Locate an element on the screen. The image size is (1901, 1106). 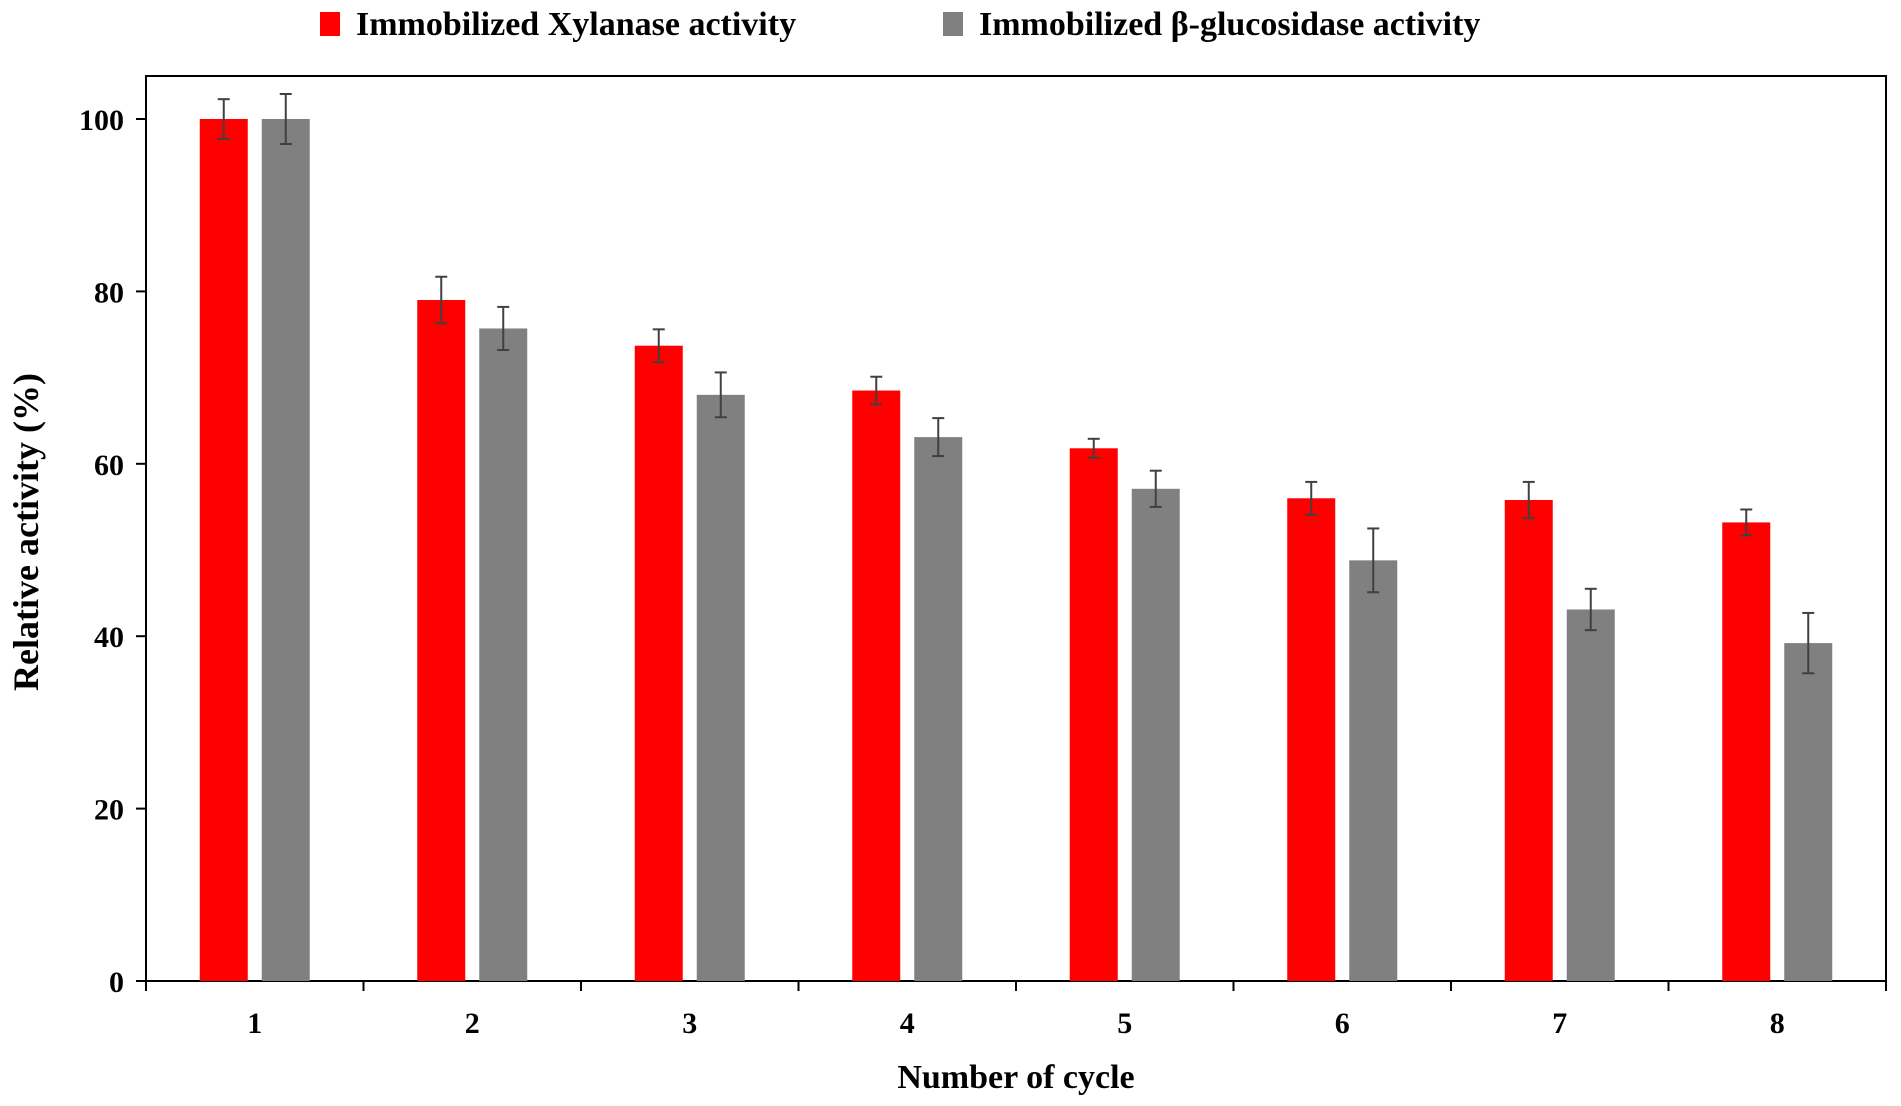
y-tick-label: 100 is located at coordinates (101, 120).